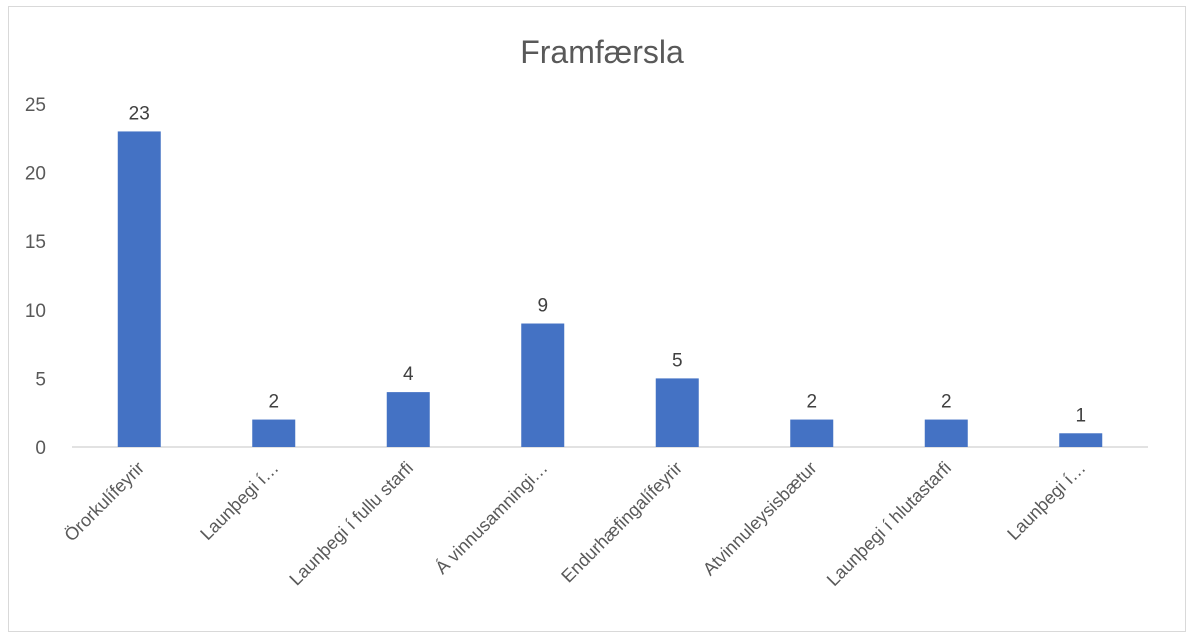 This screenshot has width=1194, height=638. I want to click on data-label: 9, so click(542, 306).